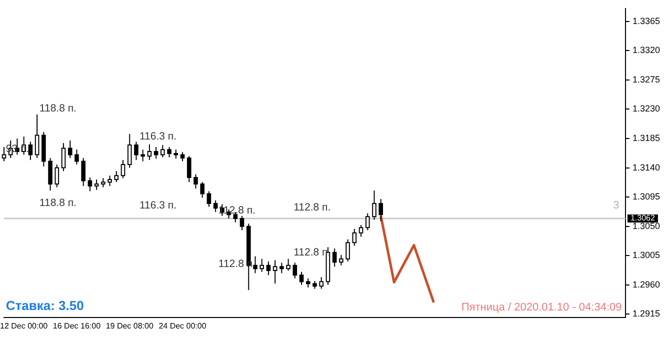 The image size is (665, 337). Describe the element at coordinates (646, 137) in the screenshot. I see `y-tick-label: 1.3185` at that location.